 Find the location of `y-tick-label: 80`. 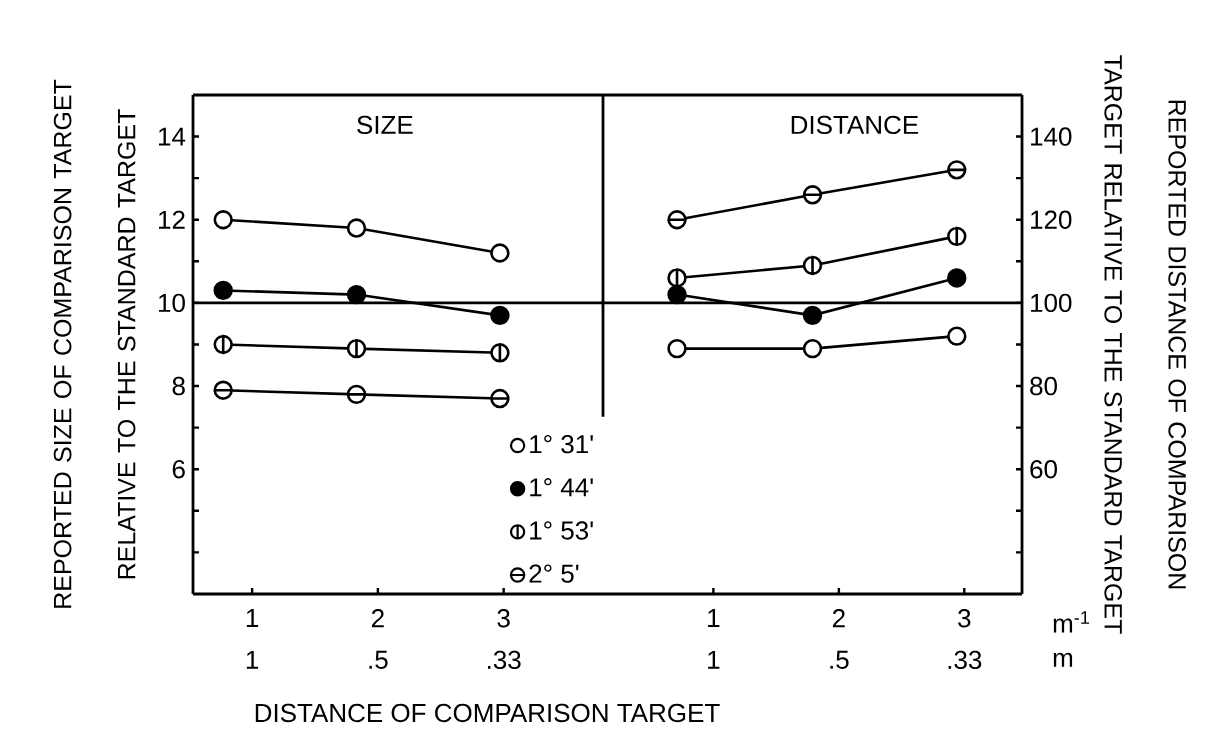

y-tick-label: 80 is located at coordinates (1043, 386).